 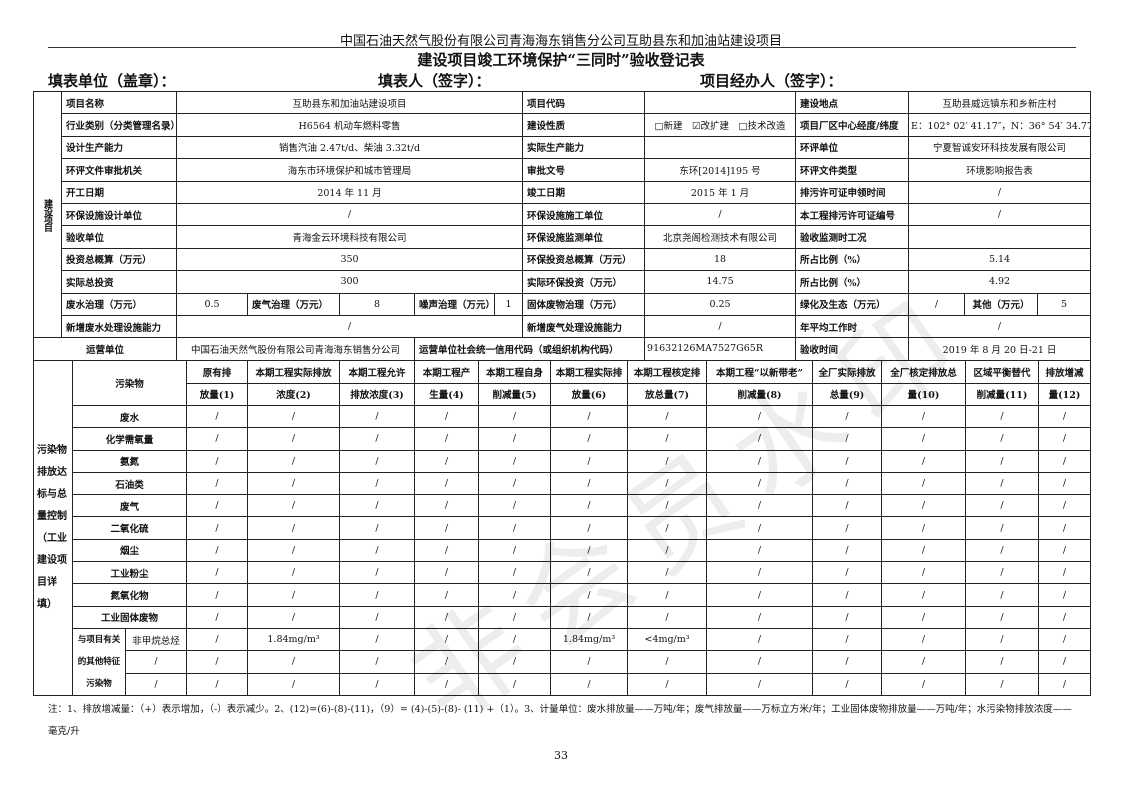 What do you see at coordinates (1000, 259) in the screenshot?
I see `field-value: 5.14` at bounding box center [1000, 259].